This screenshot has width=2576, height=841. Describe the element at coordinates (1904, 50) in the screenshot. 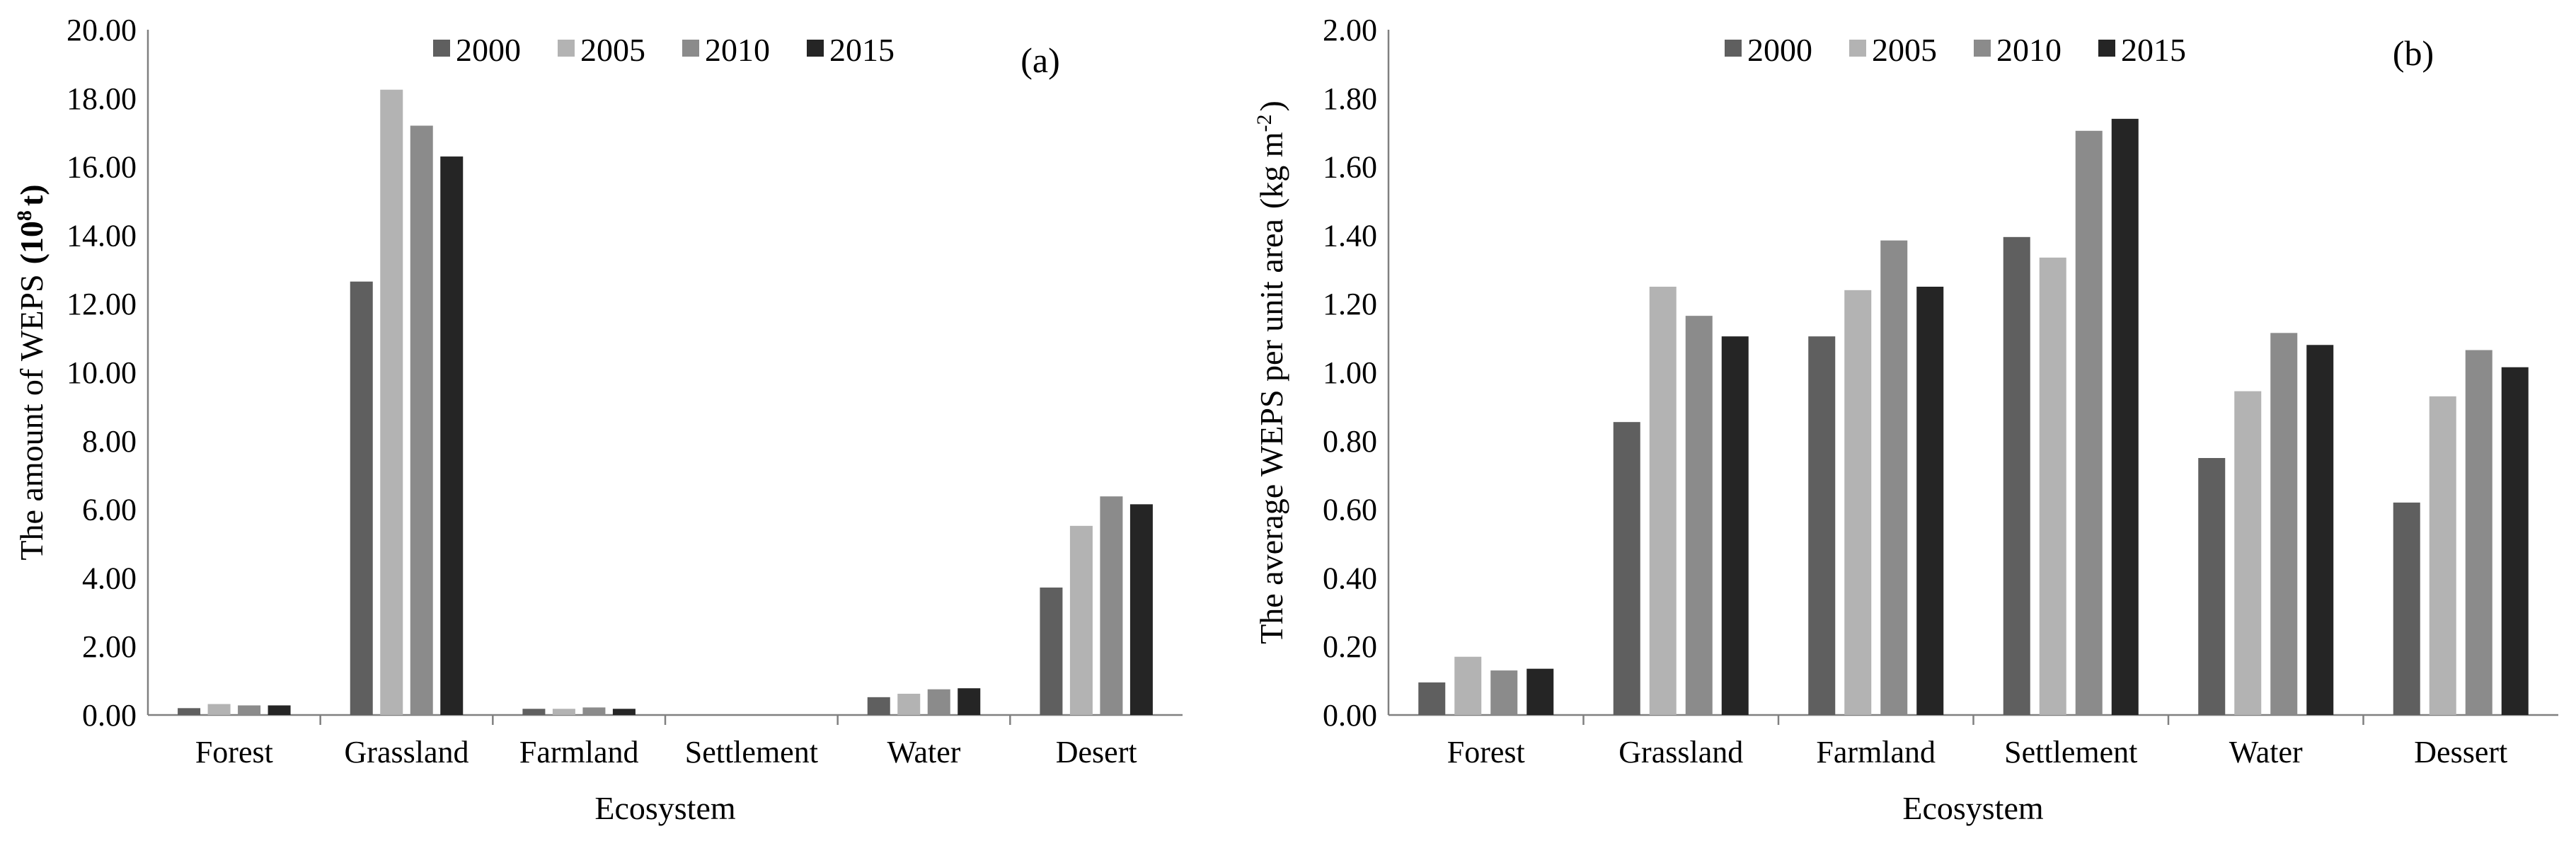

I see `panel-b-legend-label-2005: 2005` at that location.